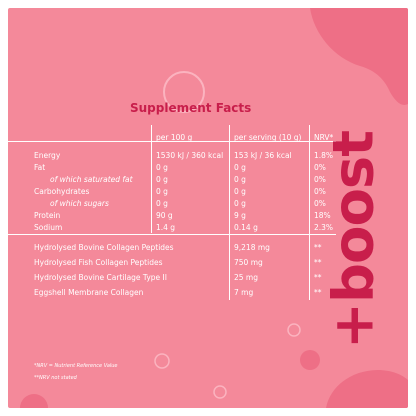  I want to click on sodium-per-100g: 1.4 g, so click(166, 227).